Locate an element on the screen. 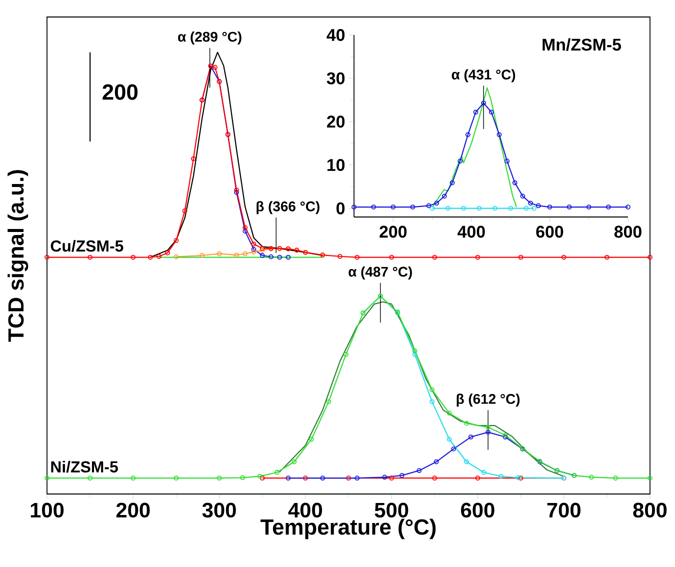 This screenshot has width=675, height=567. chart-title: Mn/ZSM-5 is located at coordinates (582, 44).